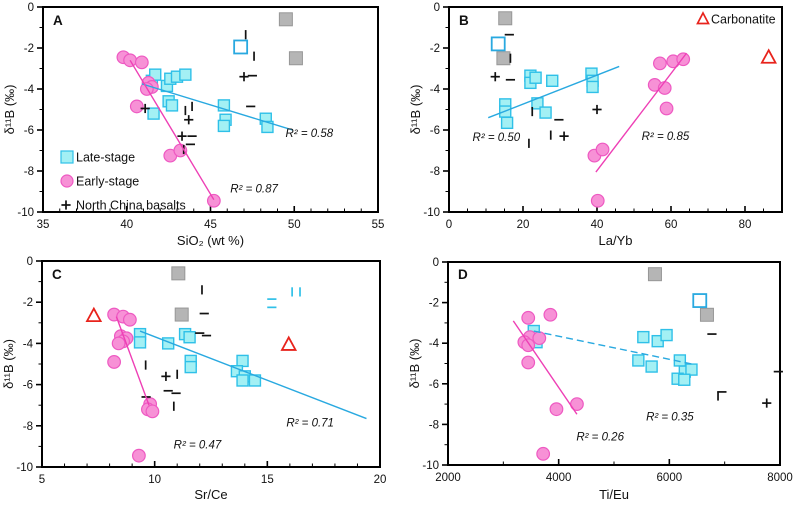  What do you see at coordinates (42, 480) in the screenshot?
I see `x-tick-label: 5` at bounding box center [42, 480].